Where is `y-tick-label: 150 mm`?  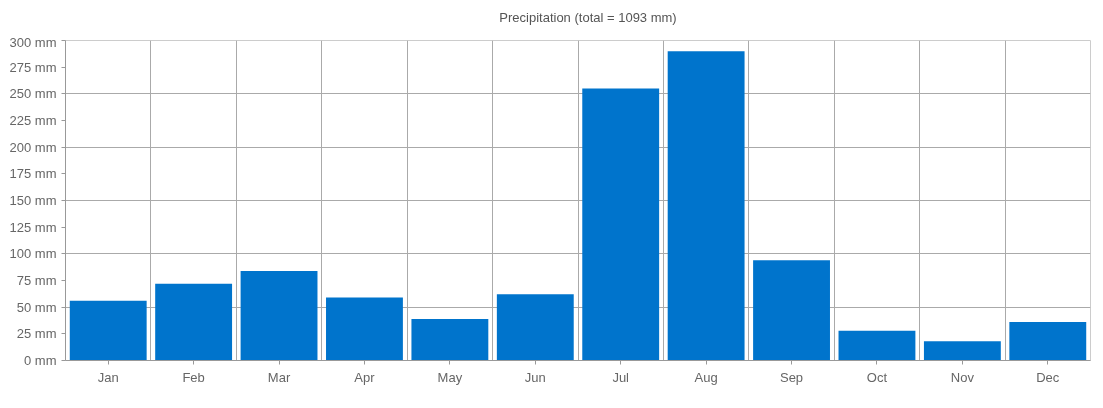
y-tick-label: 150 mm is located at coordinates (33, 200).